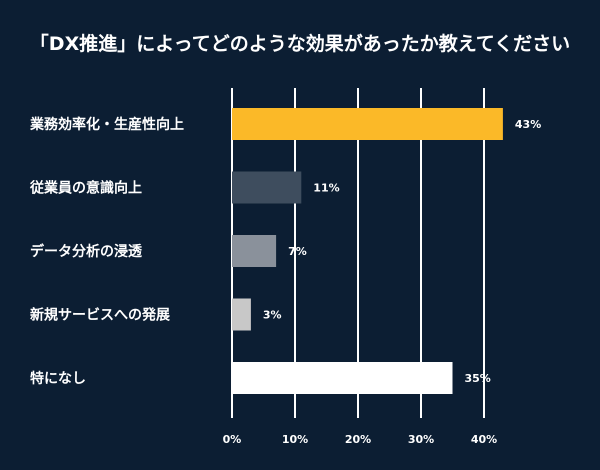 This screenshot has width=600, height=470. I want to click on tick-label-0: 0%, so click(232, 439).